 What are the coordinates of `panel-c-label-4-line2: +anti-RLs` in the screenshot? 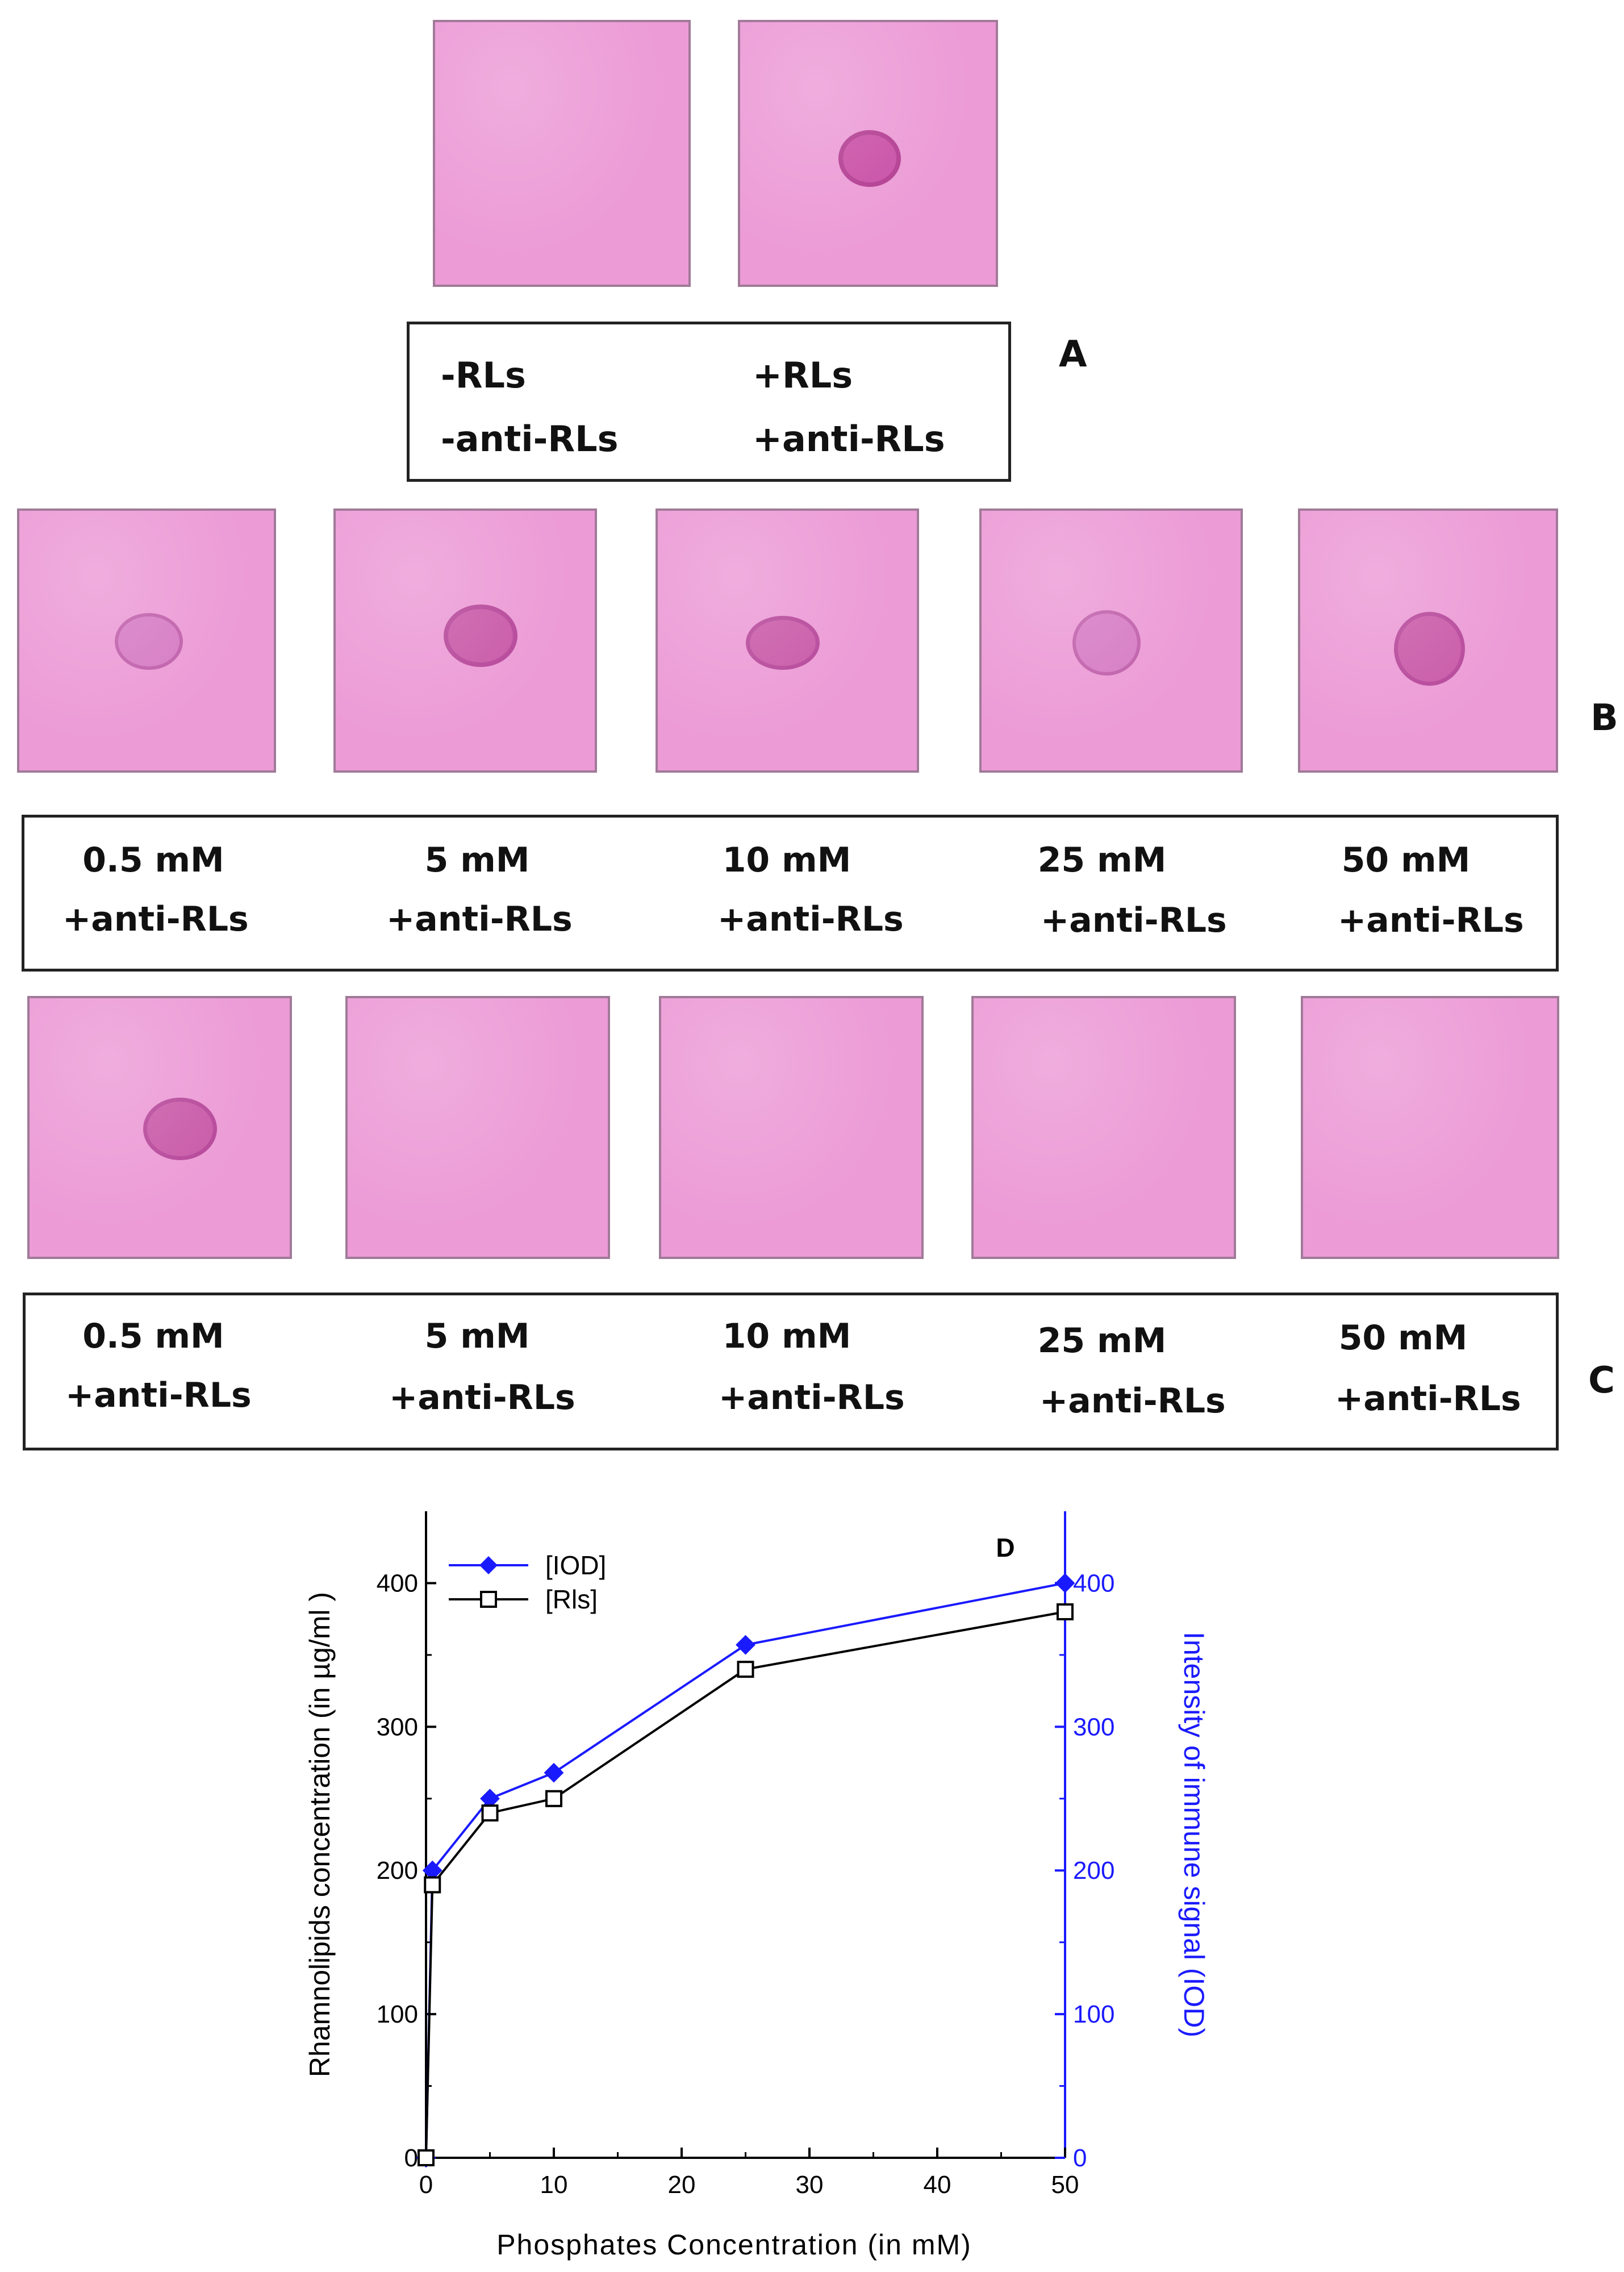 It's located at (1132, 1401).